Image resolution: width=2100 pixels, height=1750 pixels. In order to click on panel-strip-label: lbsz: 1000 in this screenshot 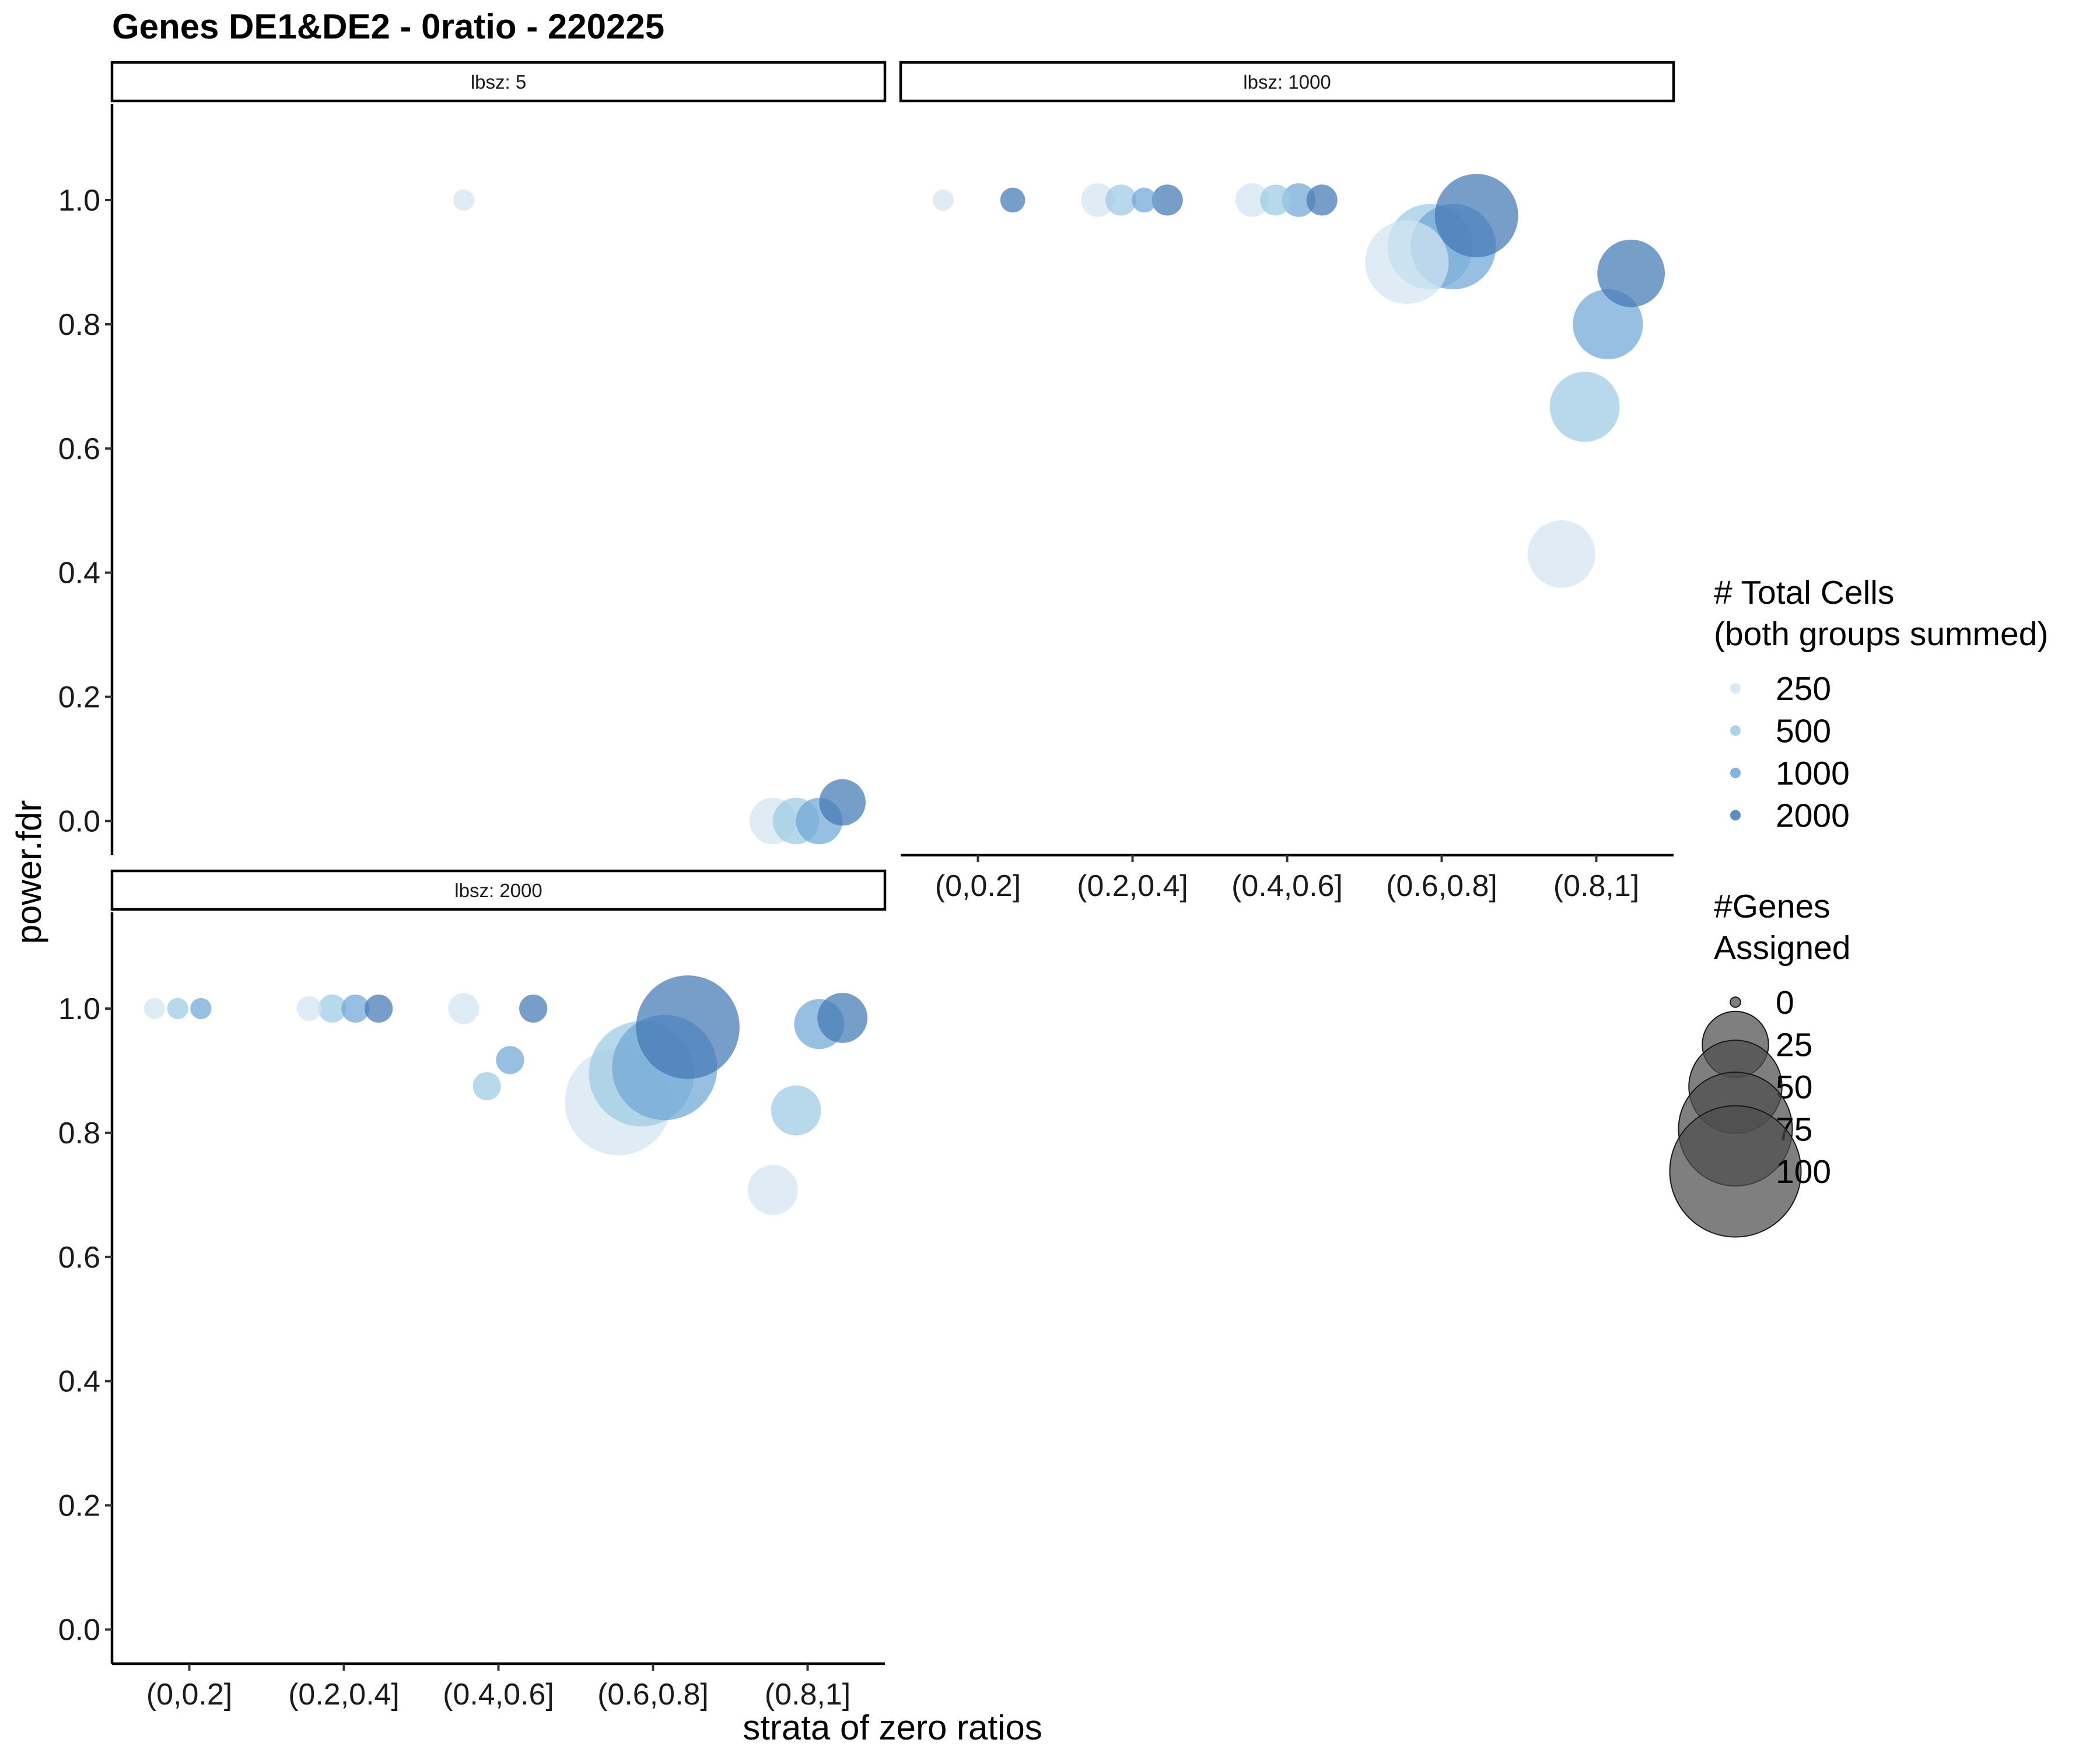, I will do `click(1287, 82)`.